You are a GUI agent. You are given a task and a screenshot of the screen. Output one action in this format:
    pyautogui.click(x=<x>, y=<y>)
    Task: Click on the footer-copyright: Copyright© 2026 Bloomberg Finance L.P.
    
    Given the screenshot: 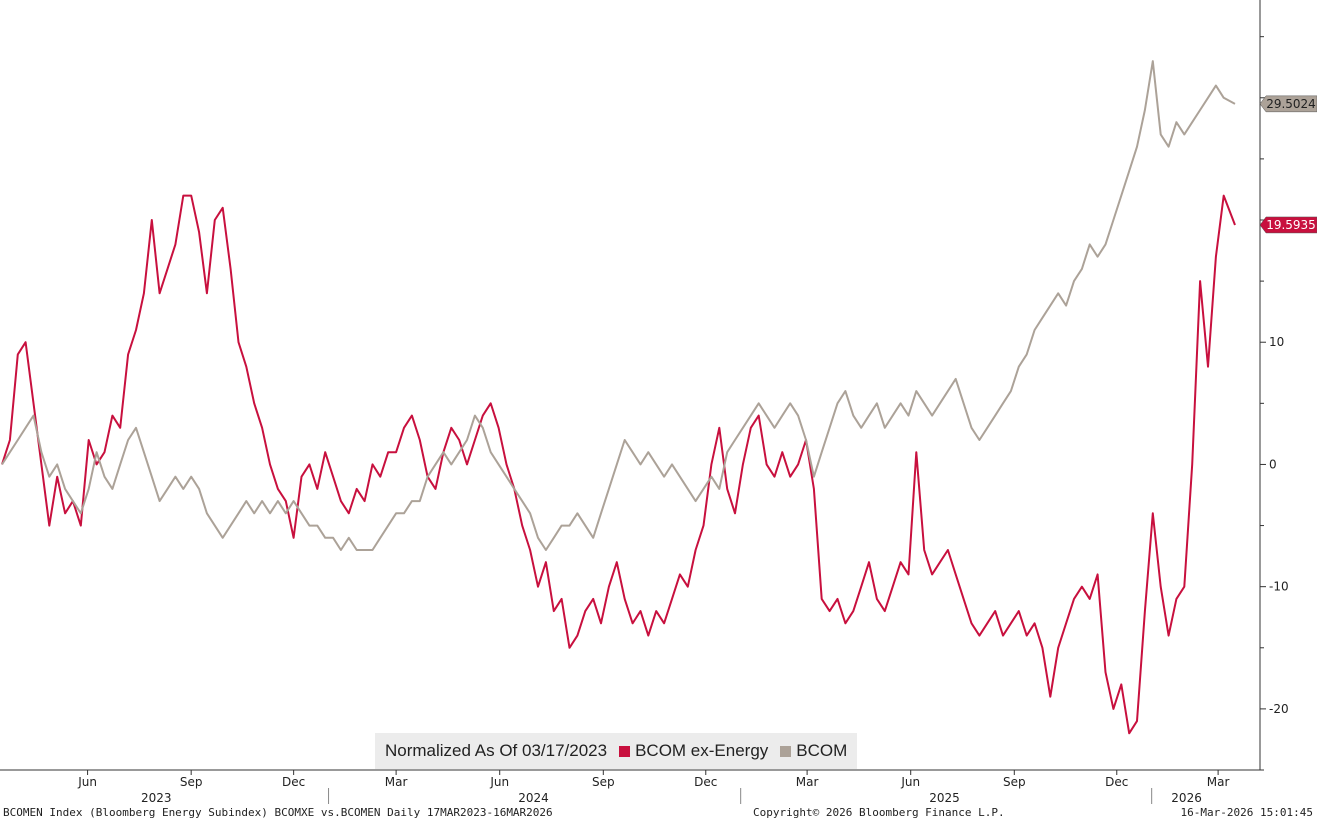 What is the action you would take?
    pyautogui.click(x=879, y=812)
    